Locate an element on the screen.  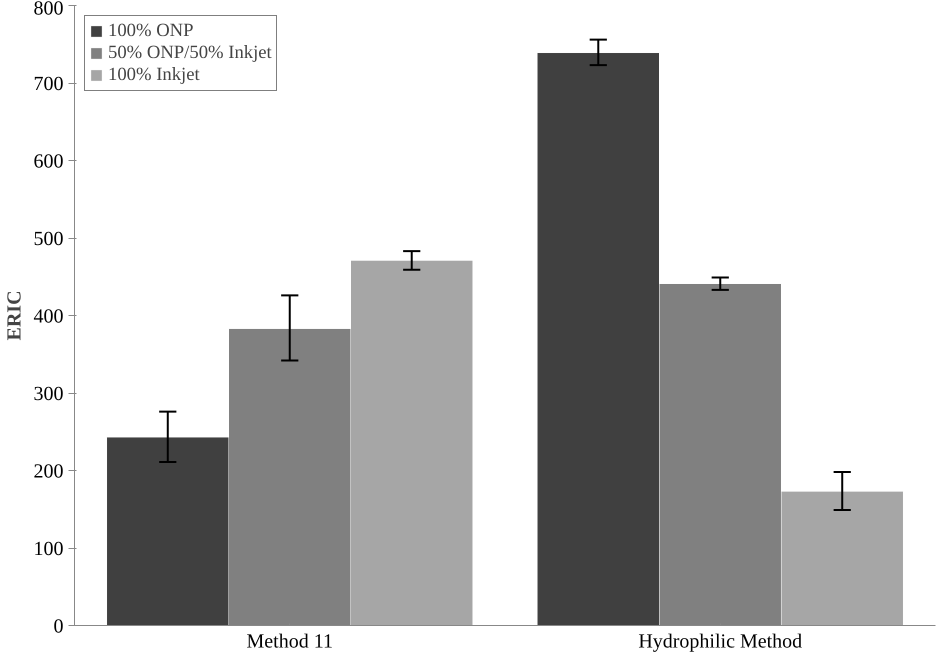
y-tick-label: 100 is located at coordinates (49, 549).